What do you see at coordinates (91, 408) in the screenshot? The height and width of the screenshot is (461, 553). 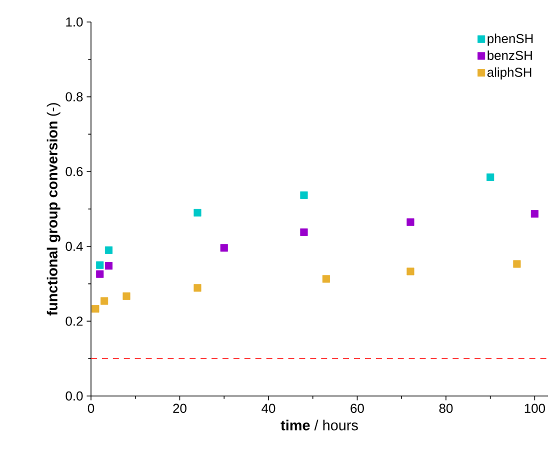 I see `x-tick-label: 0` at bounding box center [91, 408].